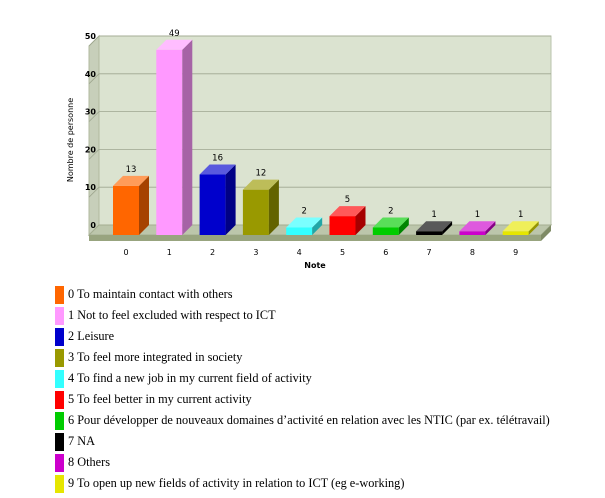 Image resolution: width=605 pixels, height=498 pixels. Describe the element at coordinates (91, 187) in the screenshot. I see `y-tick-label: 10` at that location.